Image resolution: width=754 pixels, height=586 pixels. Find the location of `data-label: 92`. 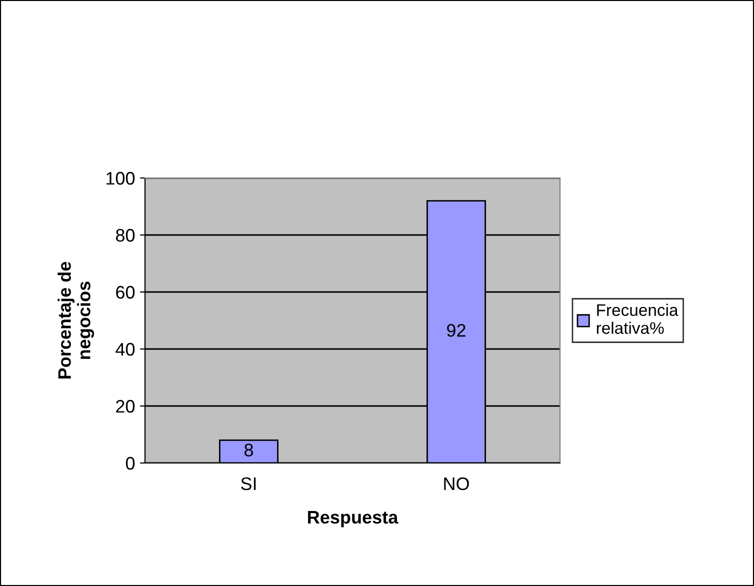

data-label: 92 is located at coordinates (456, 330).